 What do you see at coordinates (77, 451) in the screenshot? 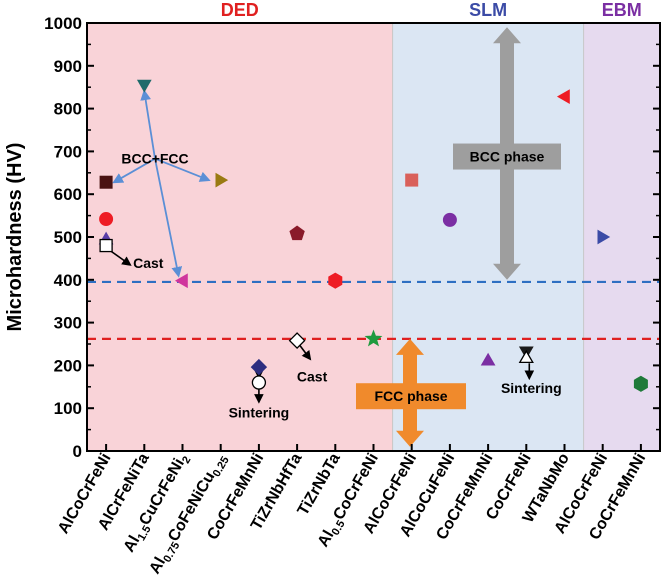
I see `y-tick-label: 0` at bounding box center [77, 451].